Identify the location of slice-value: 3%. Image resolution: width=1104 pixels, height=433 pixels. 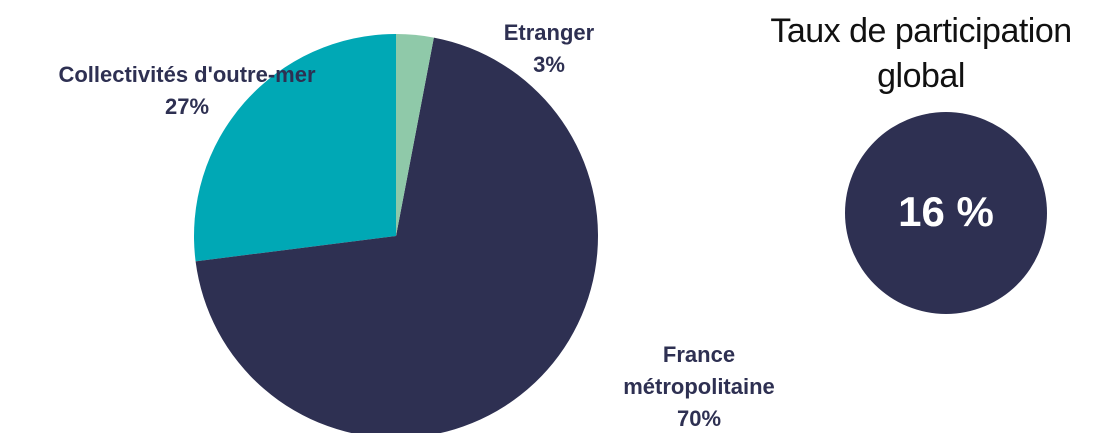
(549, 64).